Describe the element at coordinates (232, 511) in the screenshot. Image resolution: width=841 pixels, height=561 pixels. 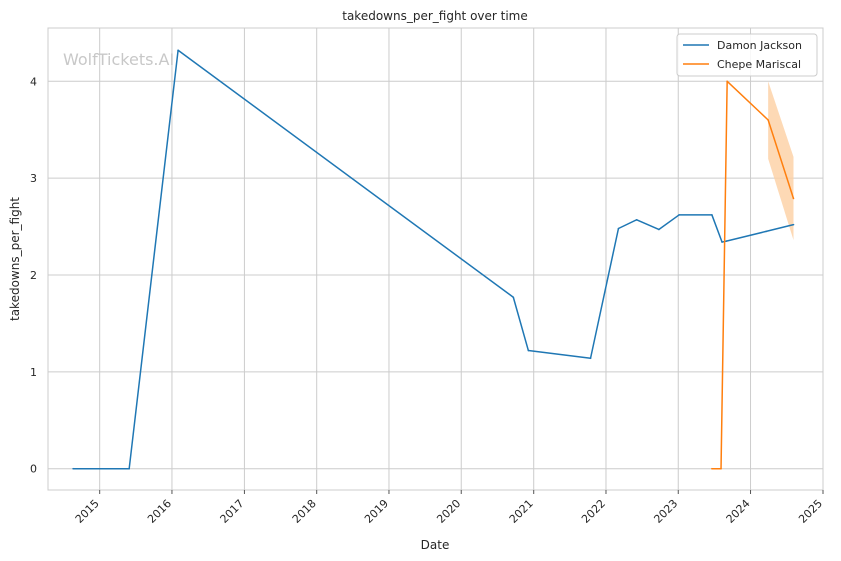
I see `x-tick-label: 2017` at that location.